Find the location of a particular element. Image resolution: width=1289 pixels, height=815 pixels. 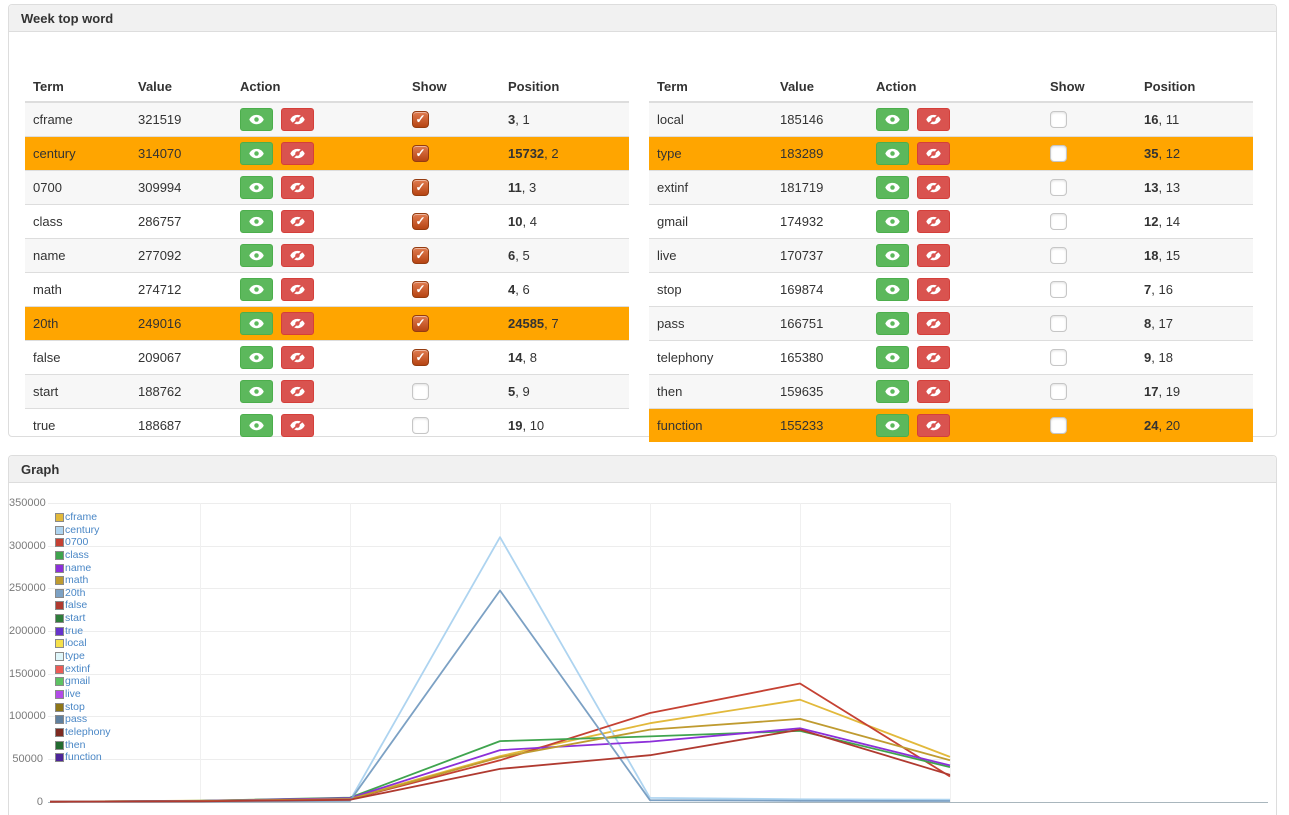

legend-item: telephony is located at coordinates (83, 731).